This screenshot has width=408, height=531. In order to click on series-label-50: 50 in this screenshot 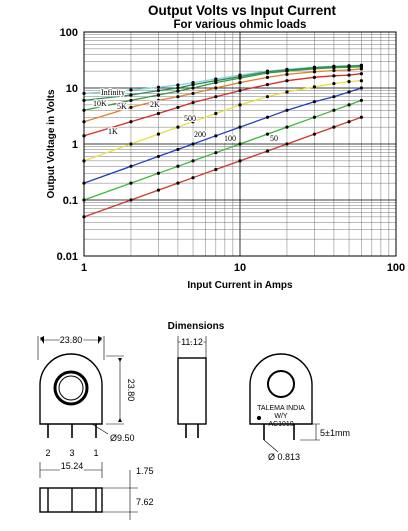, I will do `click(274, 138)`.